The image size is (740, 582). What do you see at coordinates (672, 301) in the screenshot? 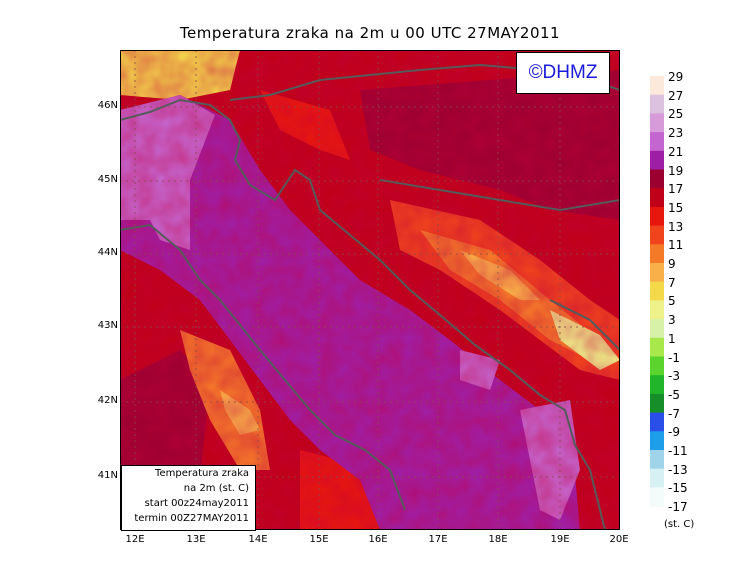
I see `colorbar-tick-label: 5` at bounding box center [672, 301].